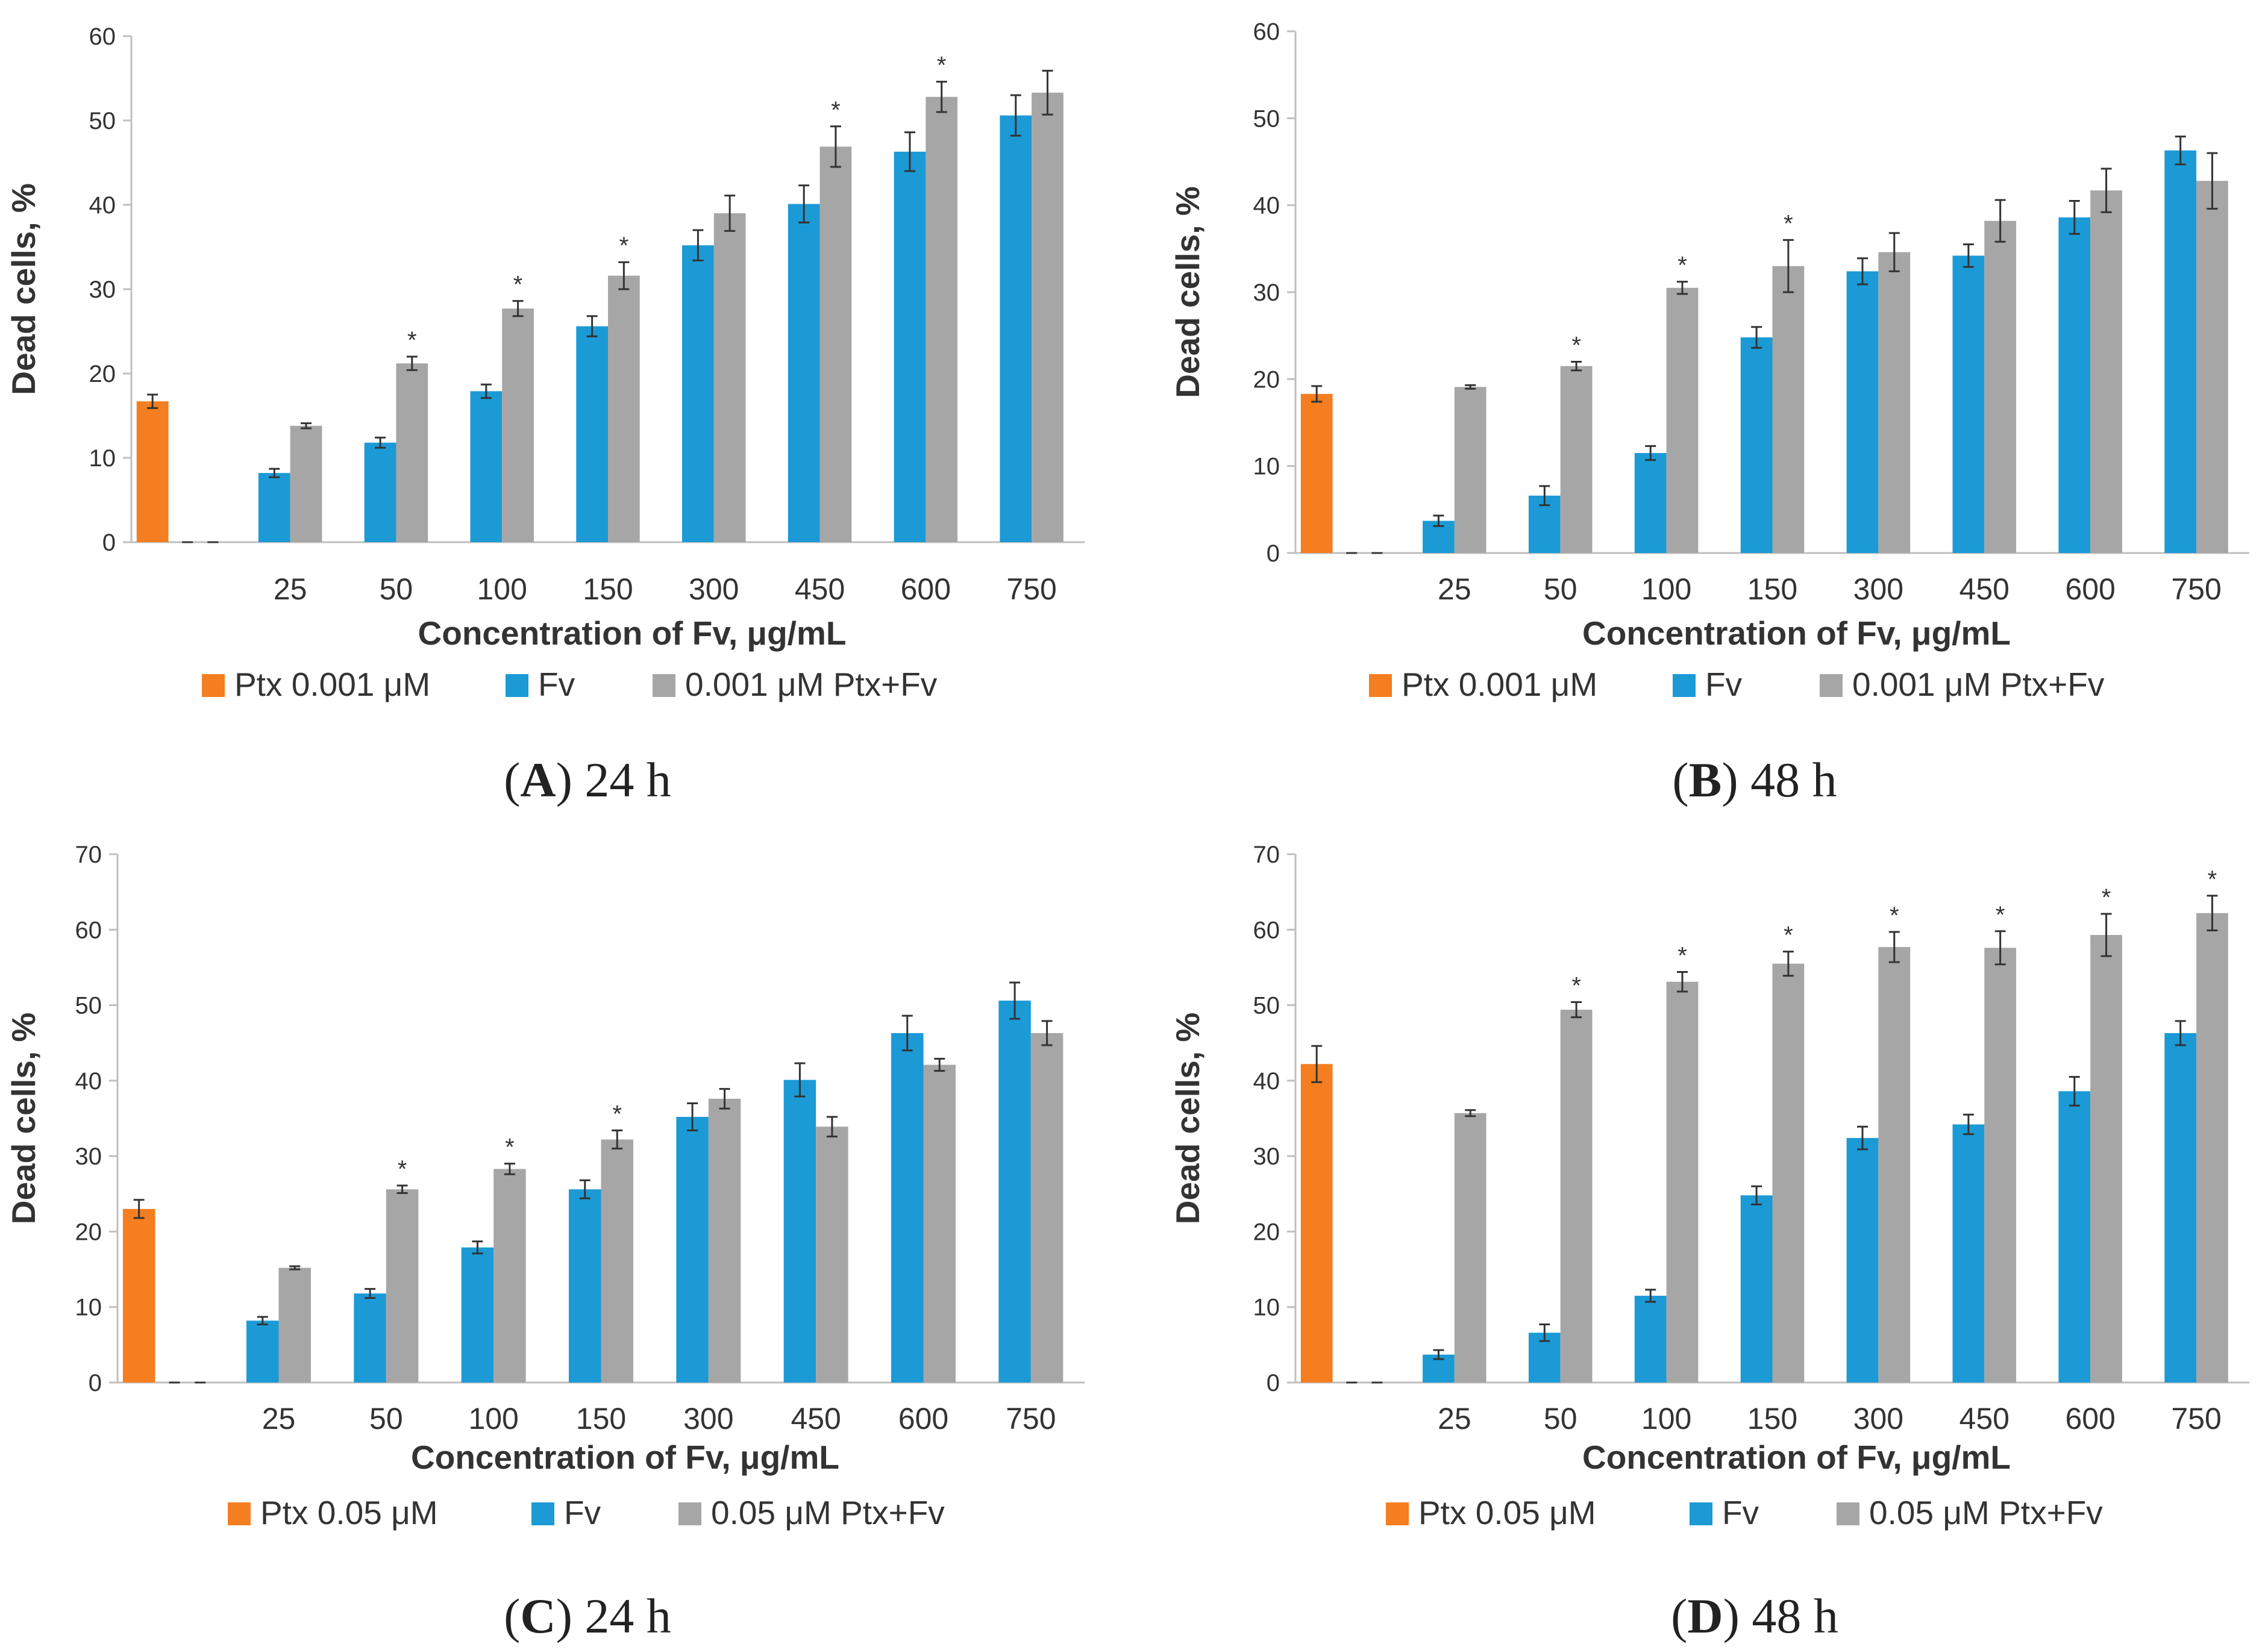  I want to click on x-tick-label: 600, so click(926, 589).